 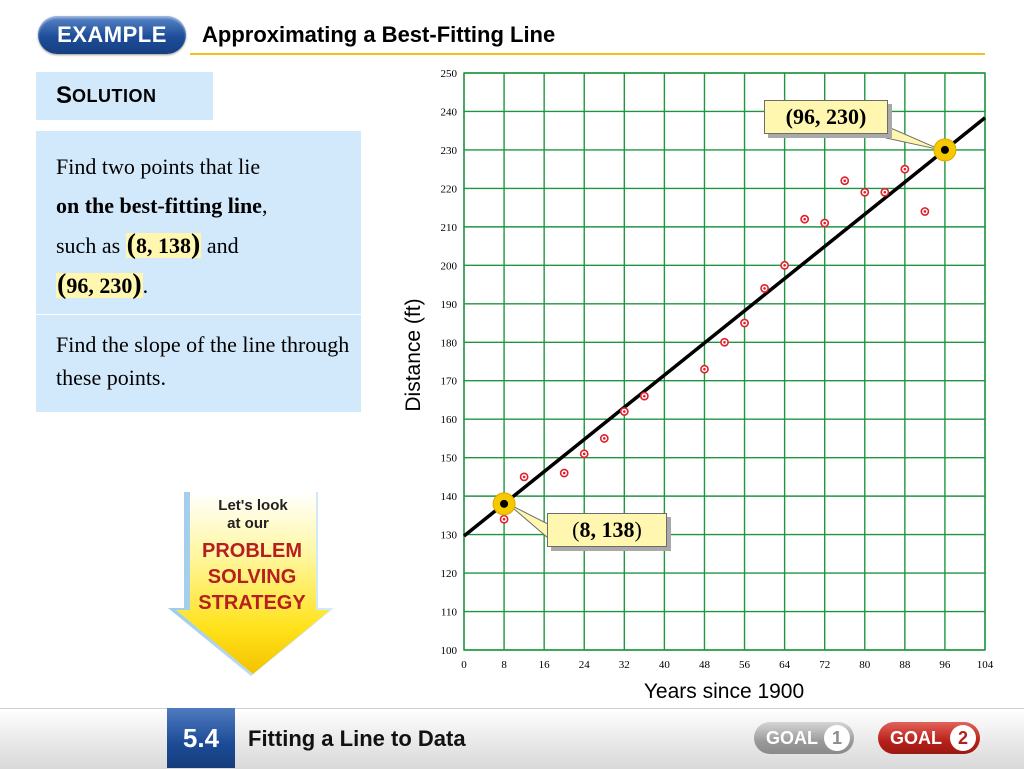 What do you see at coordinates (745, 665) in the screenshot?
I see `x-tick-label-56: 56` at bounding box center [745, 665].